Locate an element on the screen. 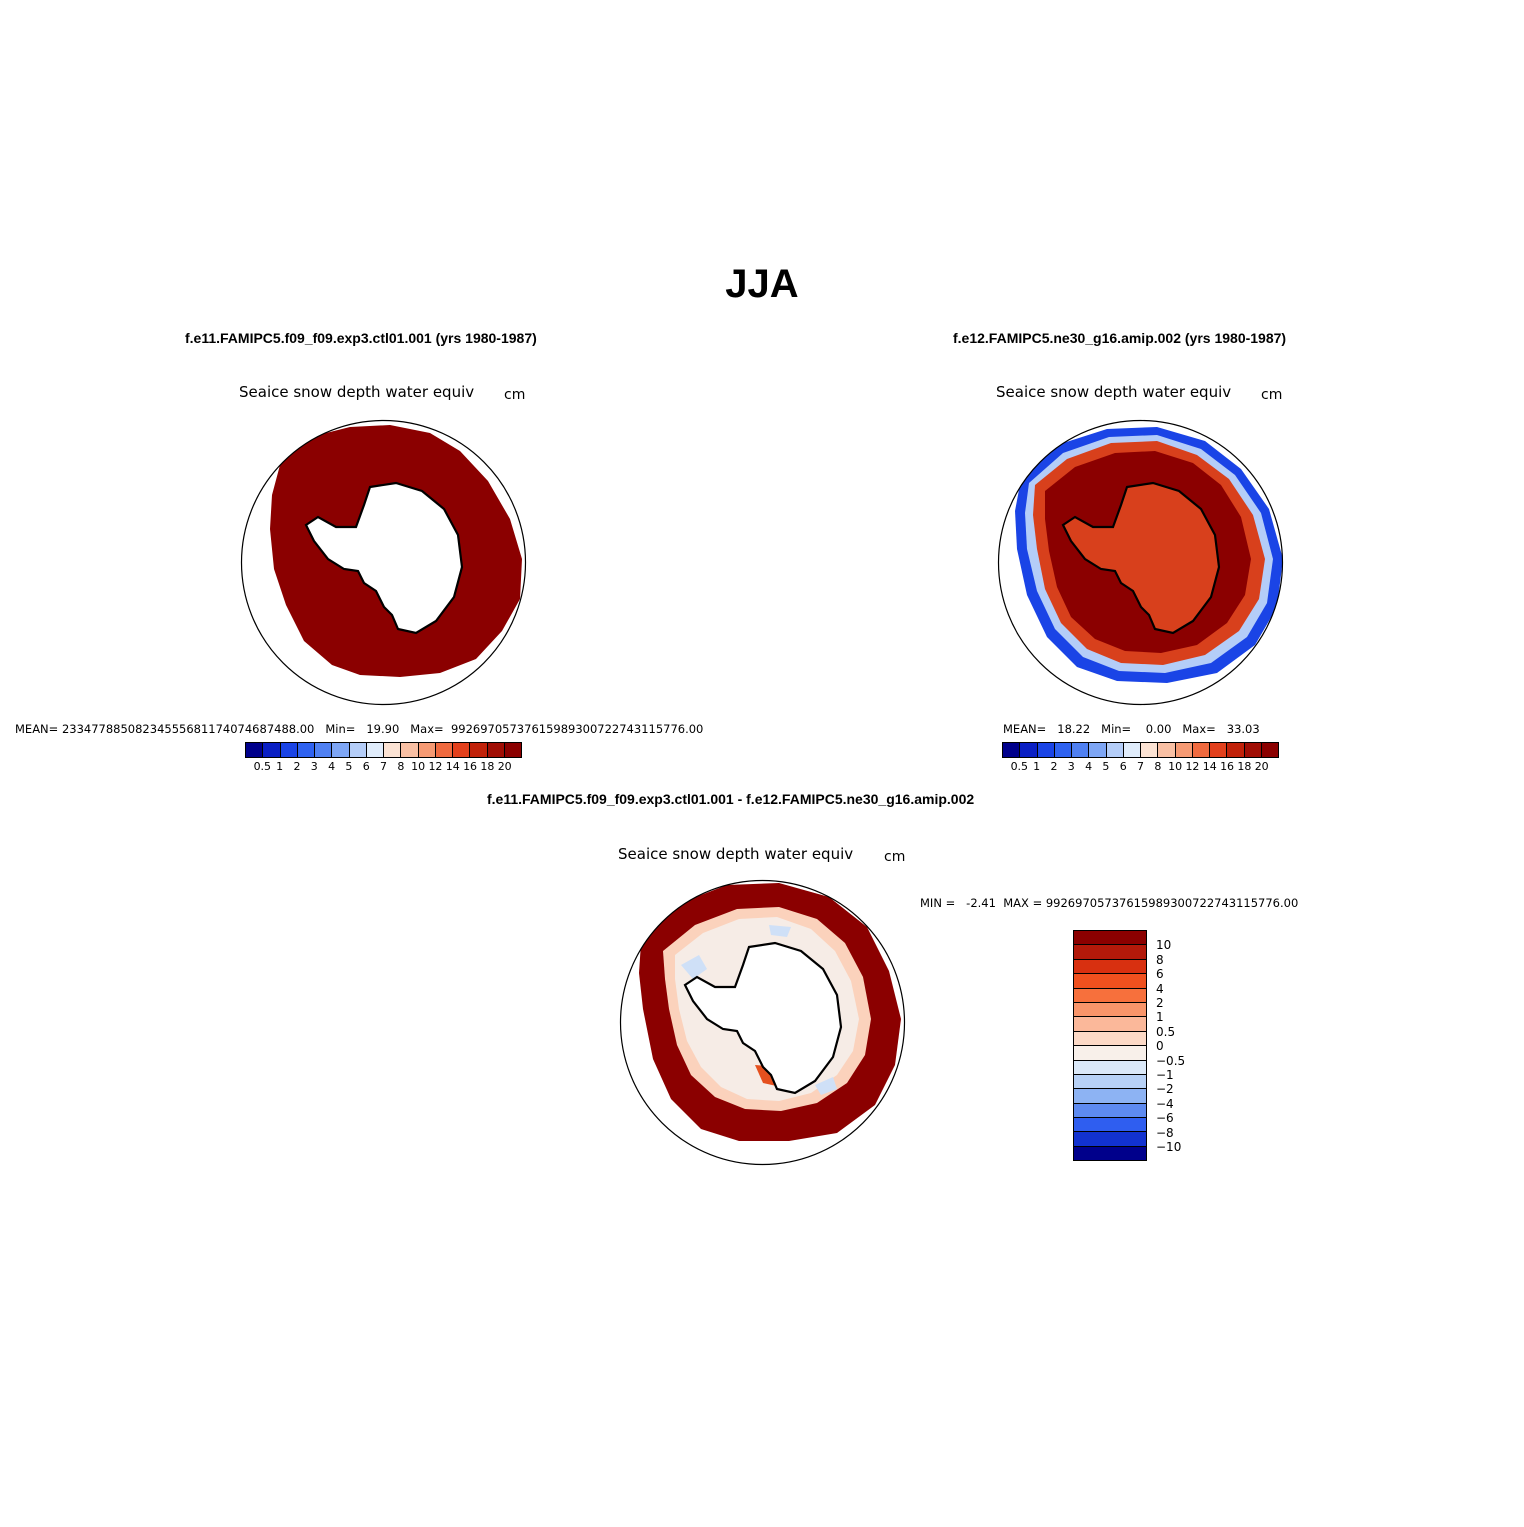 The height and width of the screenshot is (1527, 1524). panel1-colorbar-tick-label: 12 is located at coordinates (435, 766).